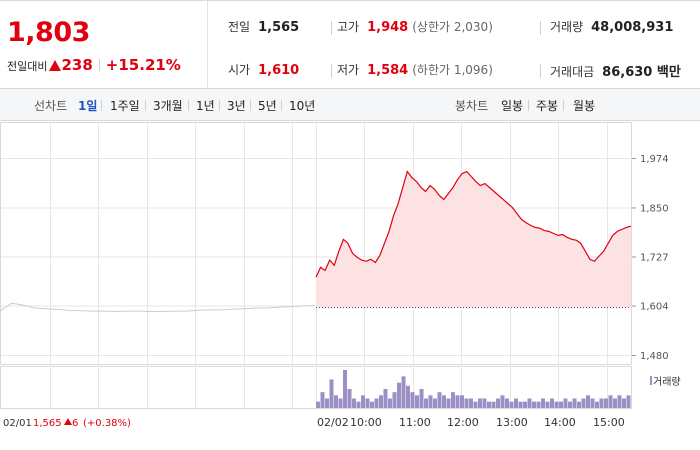 The height and width of the screenshot is (450, 700). What do you see at coordinates (472, 106) in the screenshot?
I see `candle-chart-title: 봉차트` at bounding box center [472, 106].